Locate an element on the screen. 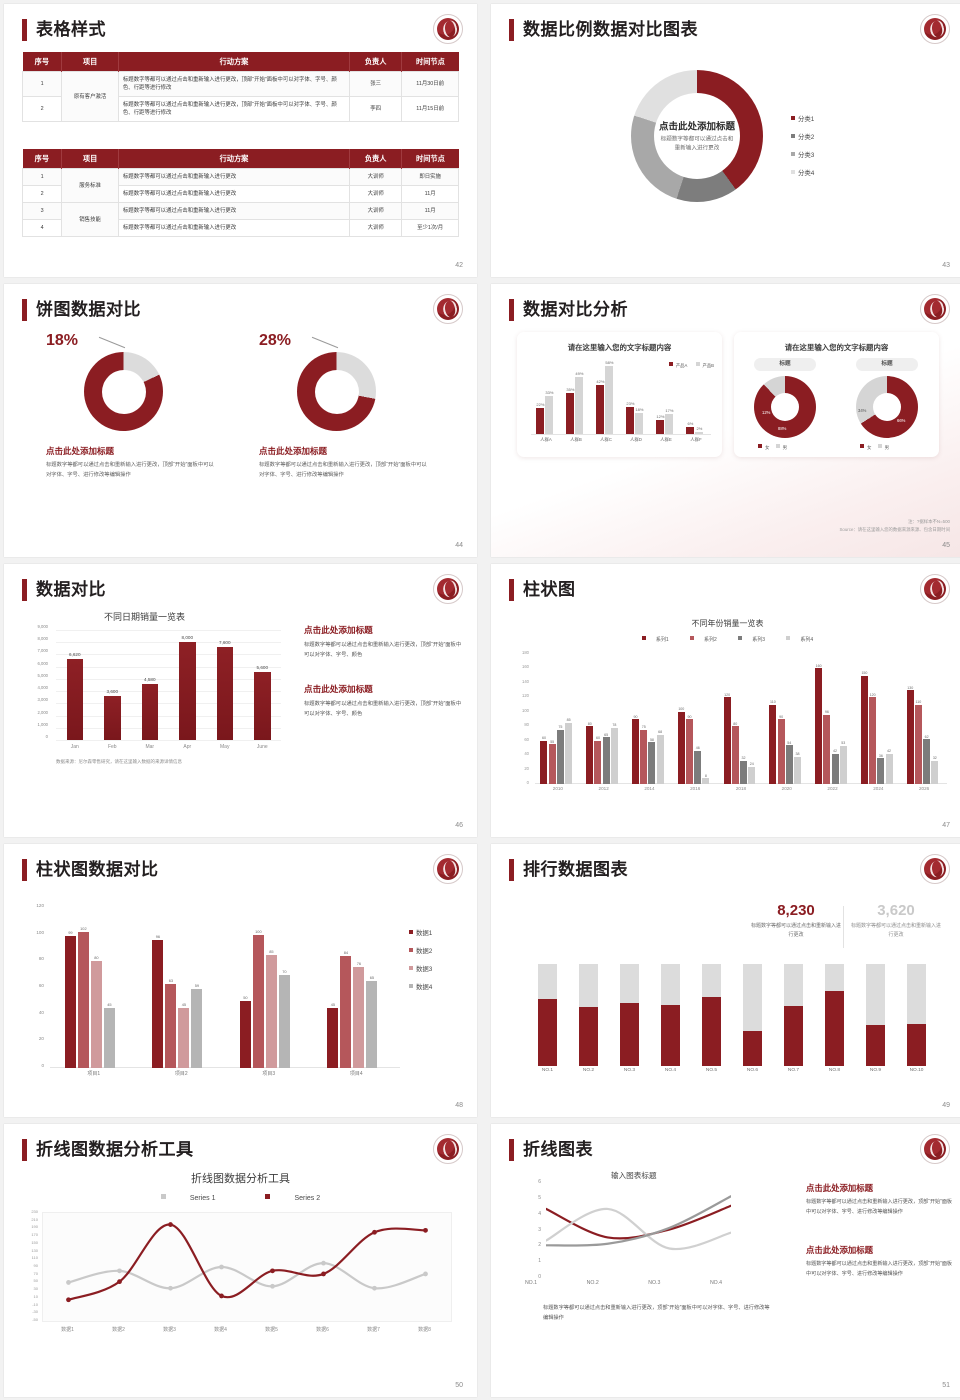 The image size is (960, 1400). grouped-bars: 22% 33% 35% 49% 42% 58% 23% 18% 12% 17% 6% 2% is located at coordinates (621, 397).